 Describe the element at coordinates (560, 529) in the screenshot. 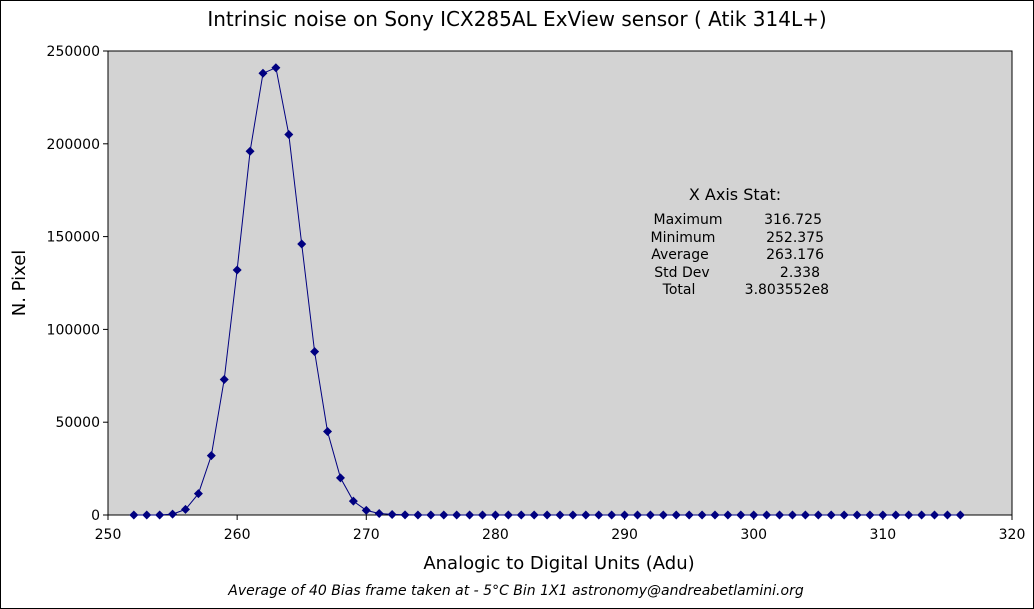

I see `x-axis: 250 260 270 280 290 300 310 320` at that location.